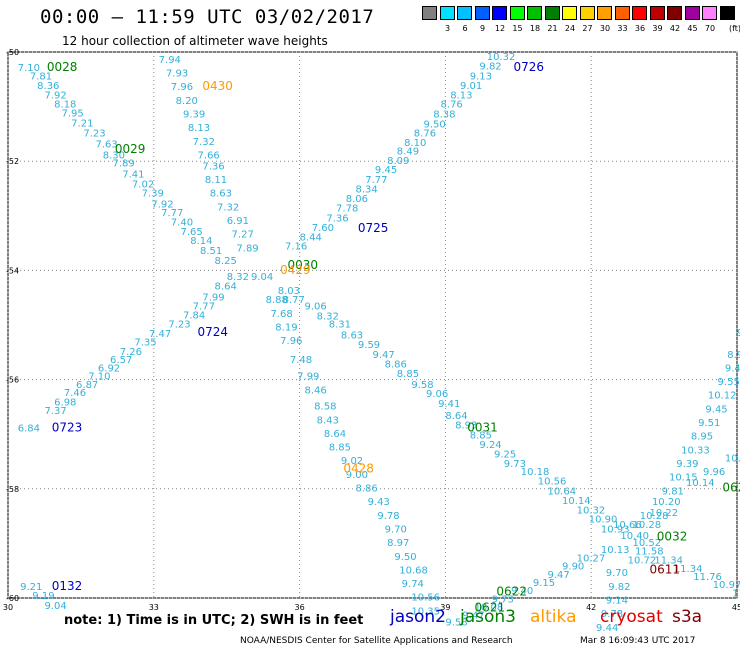 The image size is (740, 650). Describe the element at coordinates (738, 333) in the screenshot. I see `wave-height-value: 9` at that location.